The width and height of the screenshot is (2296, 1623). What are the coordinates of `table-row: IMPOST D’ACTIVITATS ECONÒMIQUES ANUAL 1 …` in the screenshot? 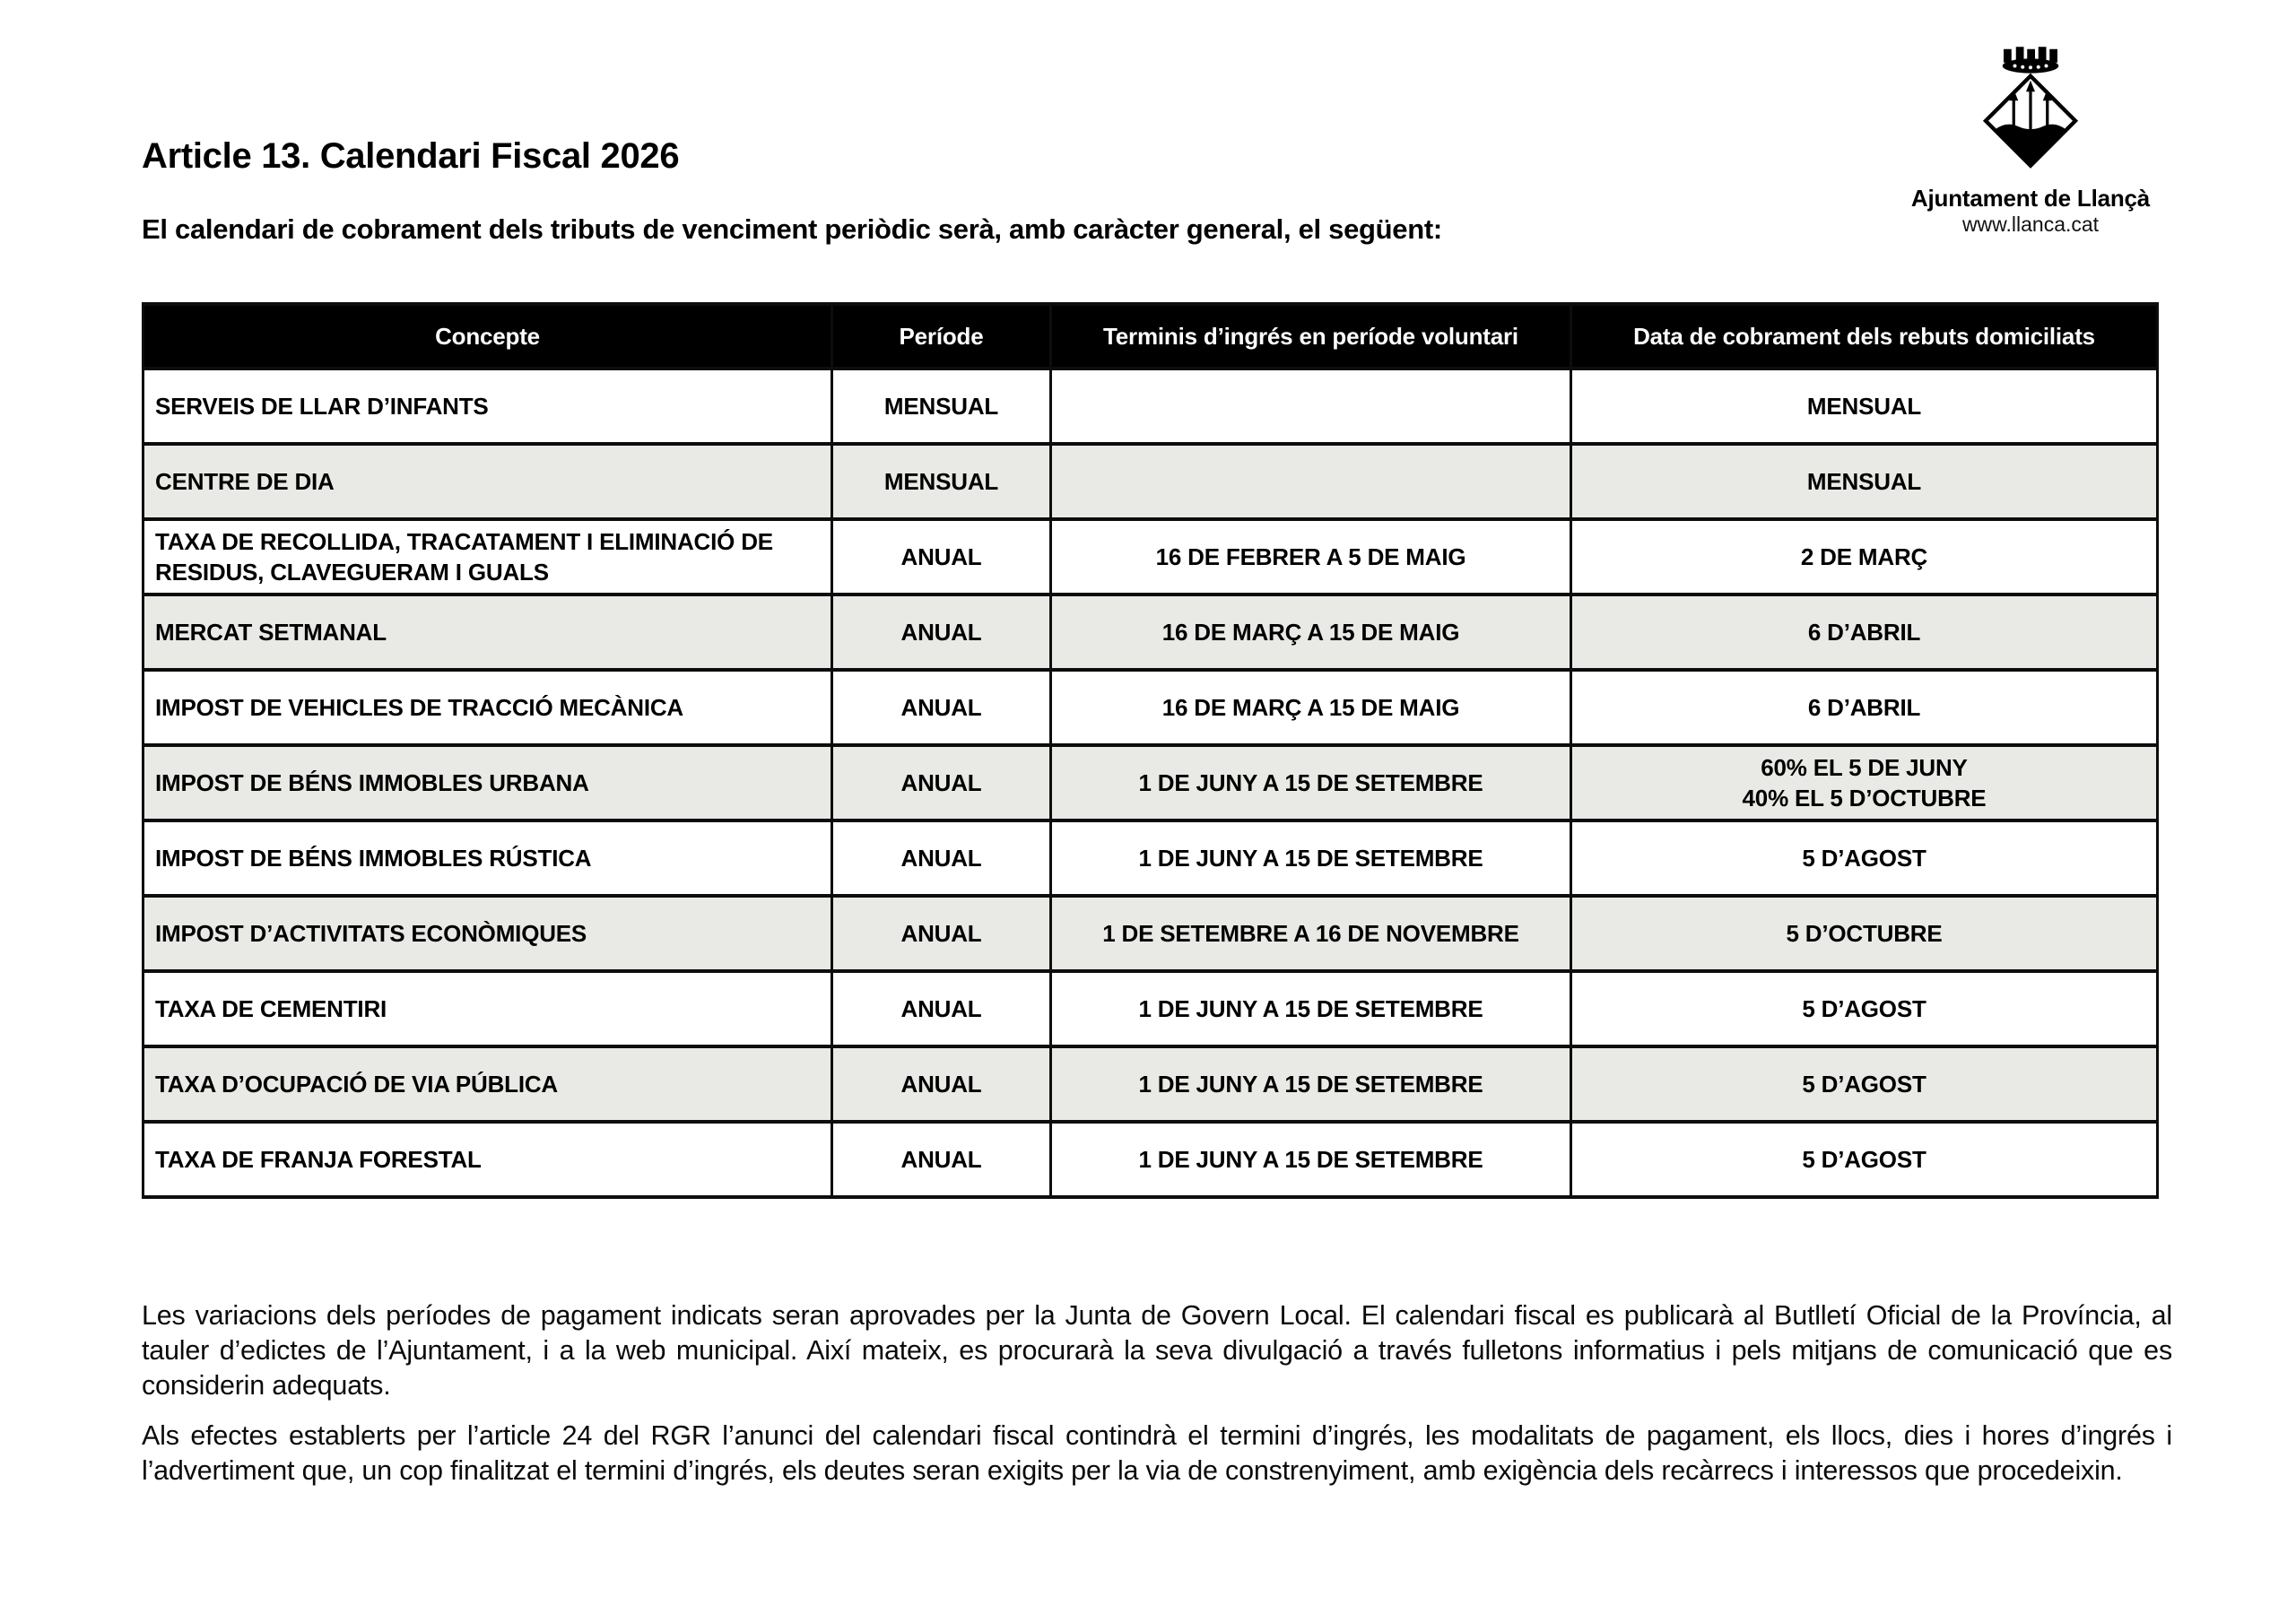 It's located at (1150, 933).